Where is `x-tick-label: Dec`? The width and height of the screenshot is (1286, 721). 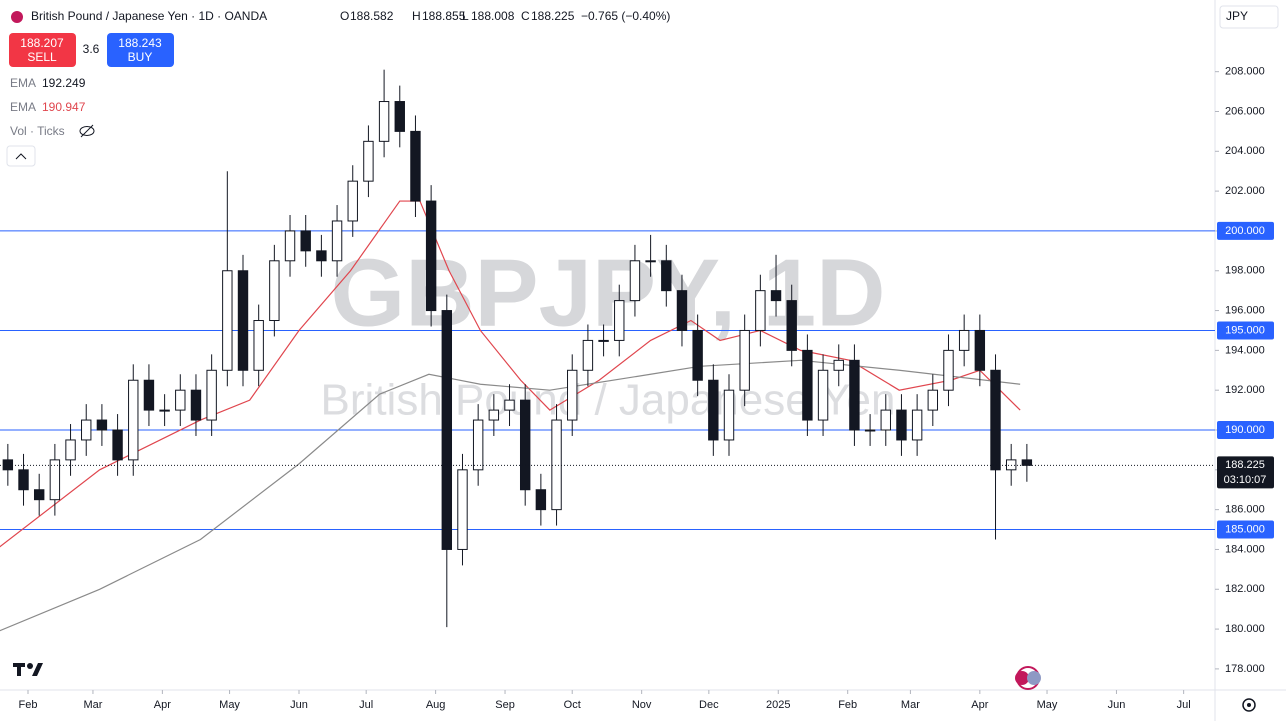 x-tick-label: Dec is located at coordinates (709, 705).